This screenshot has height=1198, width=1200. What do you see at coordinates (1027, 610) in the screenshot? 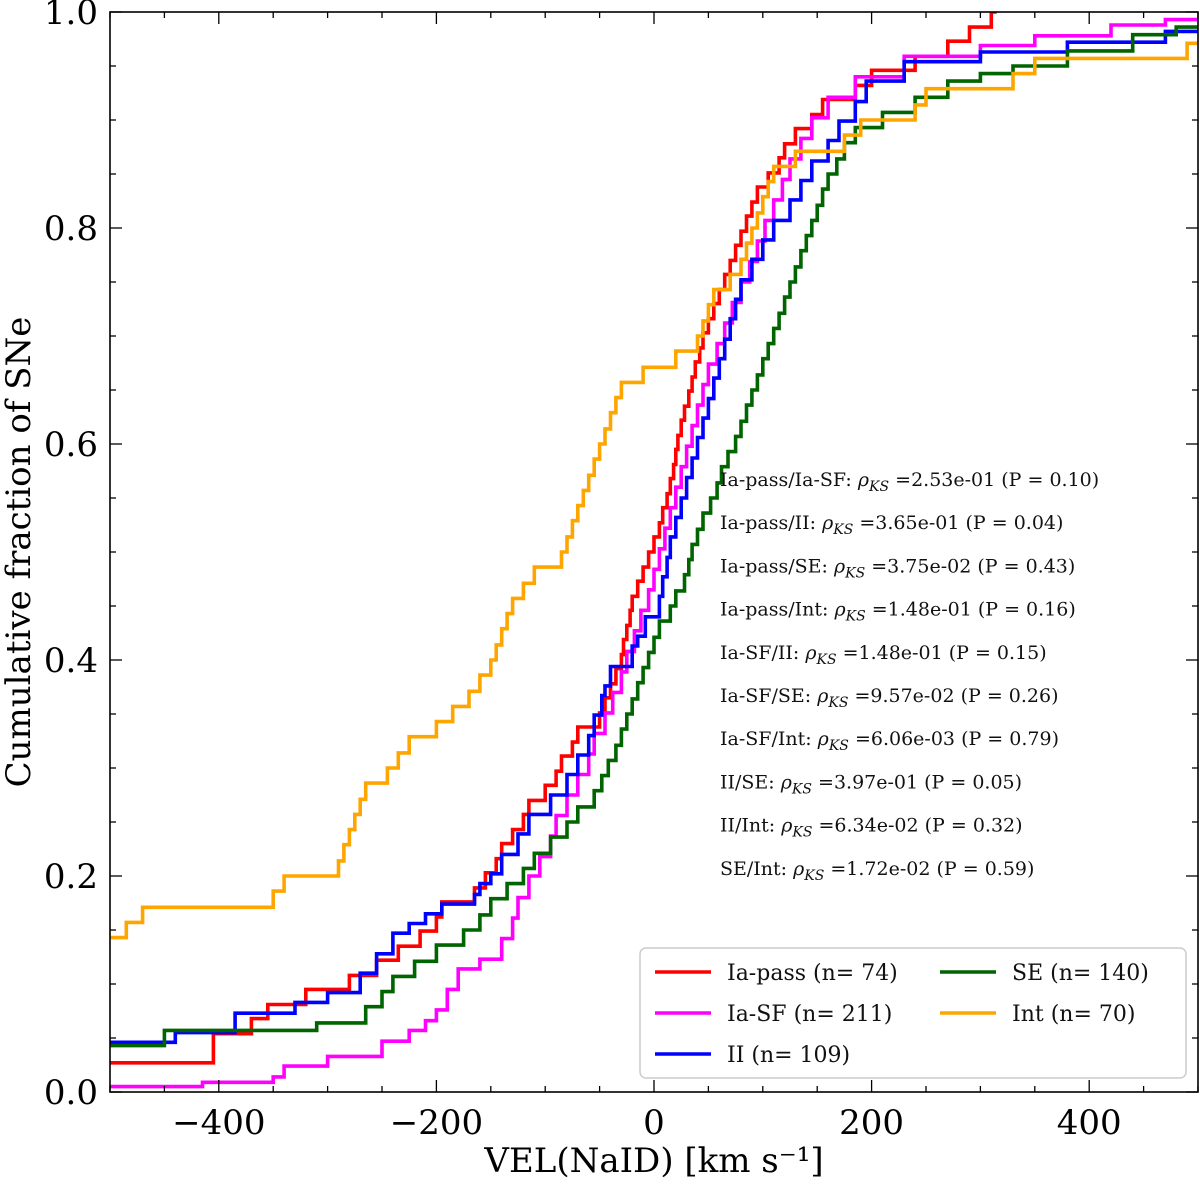
I see `ks-p-value: (P = 0.16)` at bounding box center [1027, 610].